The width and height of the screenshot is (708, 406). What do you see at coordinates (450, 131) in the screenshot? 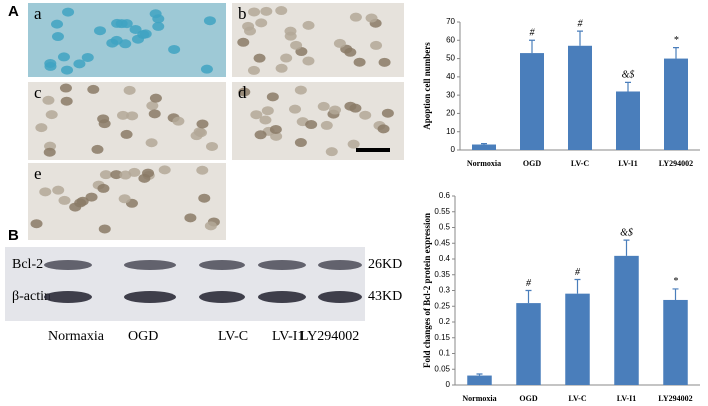
I see `y-tick-label: 10` at bounding box center [450, 131].